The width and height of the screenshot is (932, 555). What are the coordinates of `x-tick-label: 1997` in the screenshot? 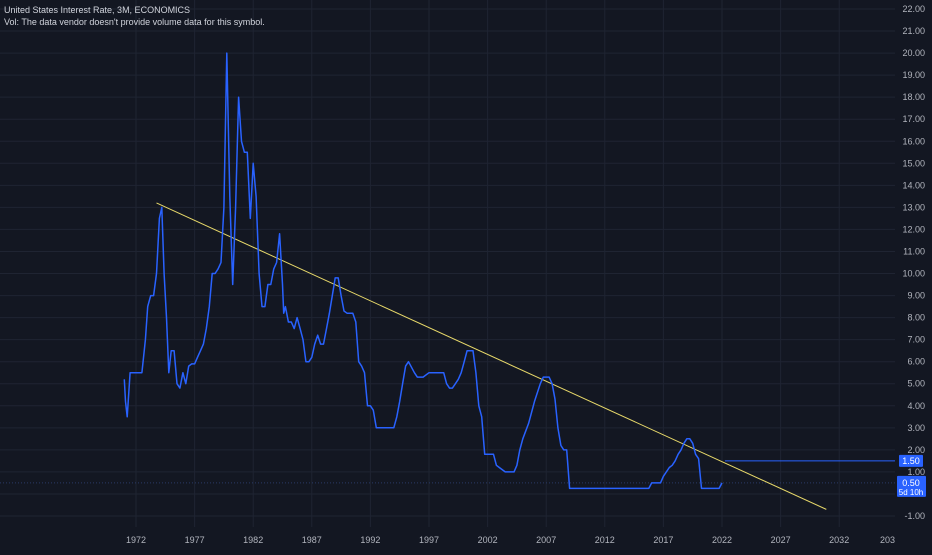 It's located at (429, 540).